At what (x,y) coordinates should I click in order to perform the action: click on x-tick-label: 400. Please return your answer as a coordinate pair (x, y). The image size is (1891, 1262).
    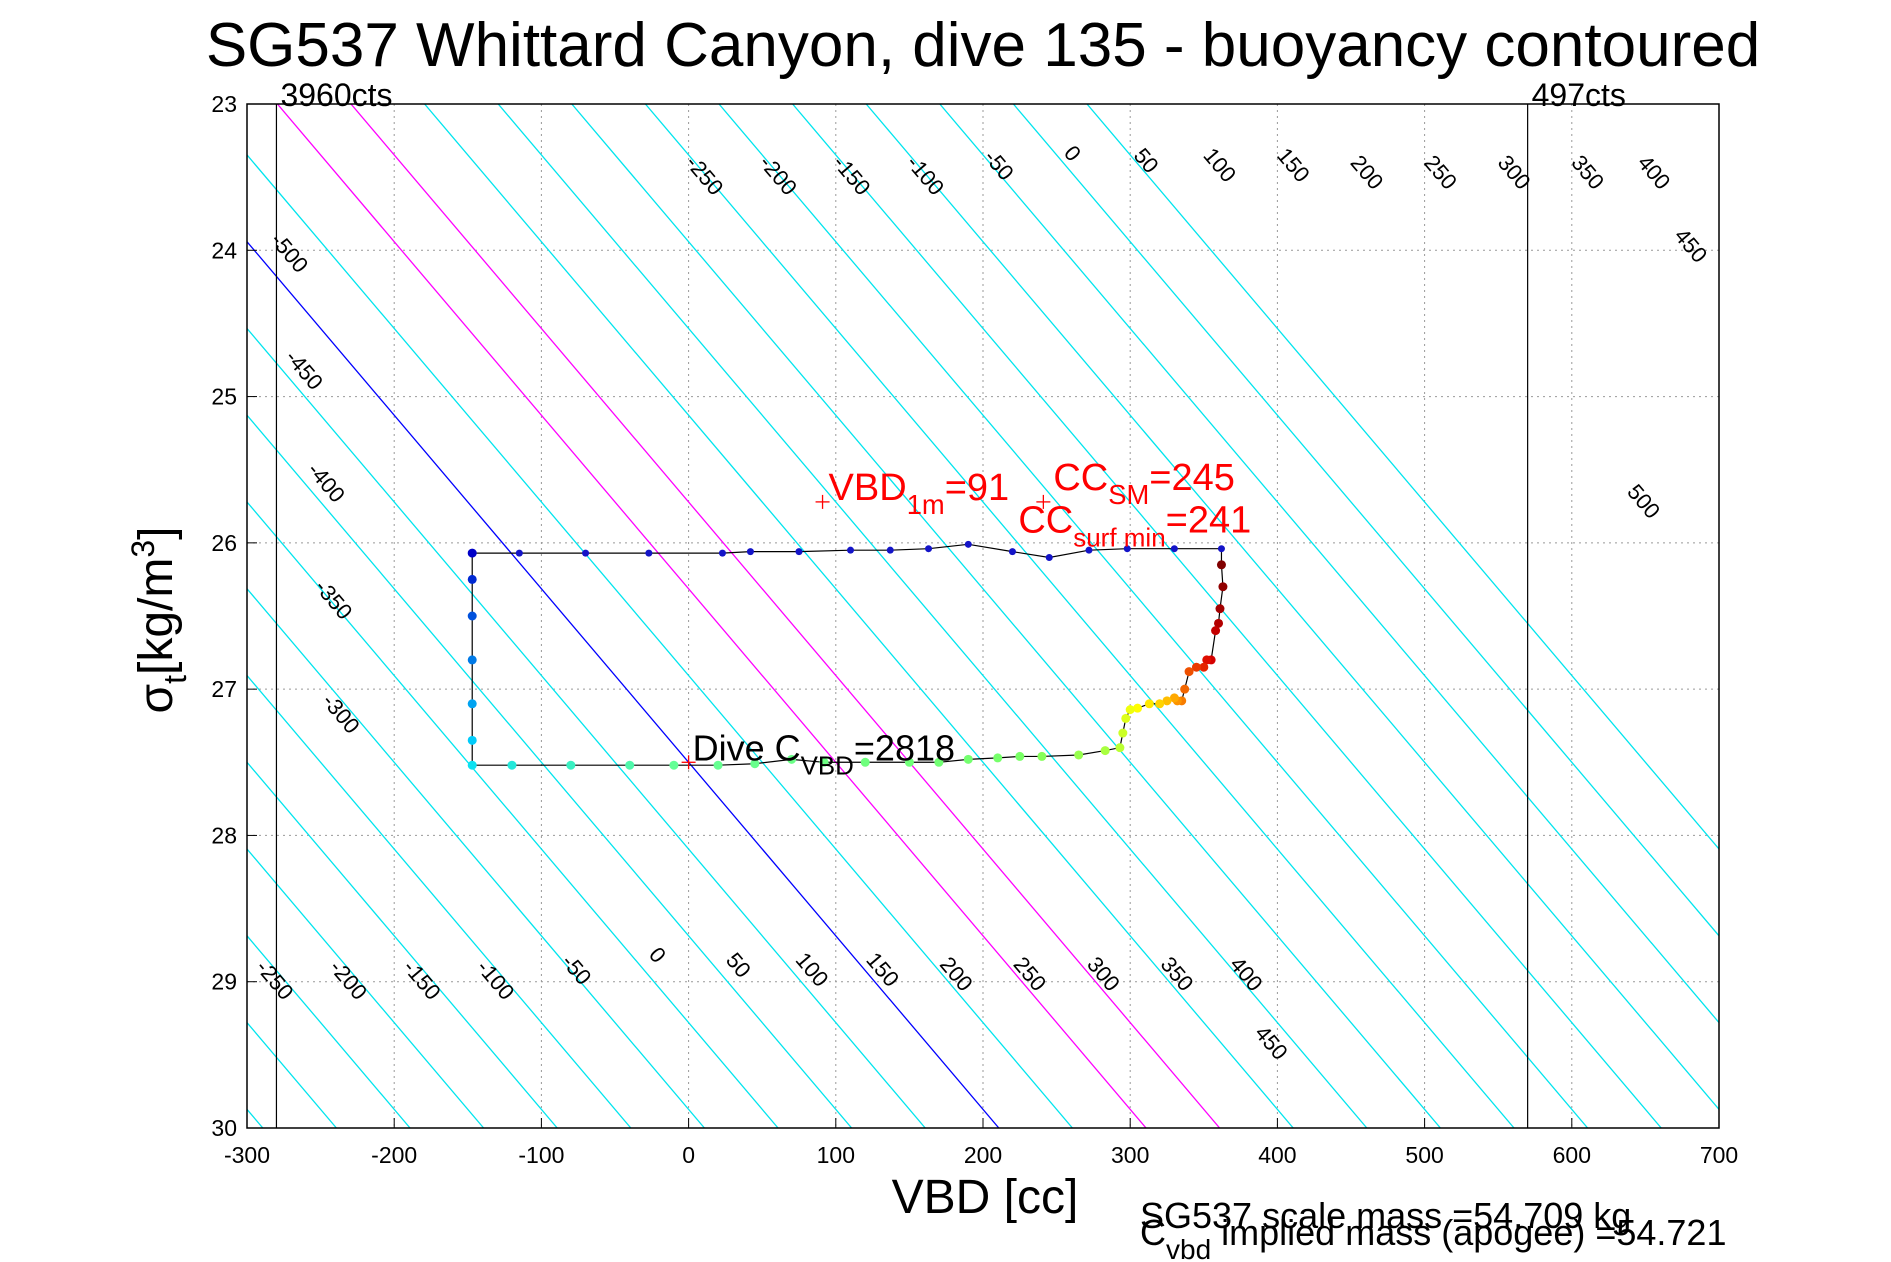
    Looking at the image, I should click on (1277, 1155).